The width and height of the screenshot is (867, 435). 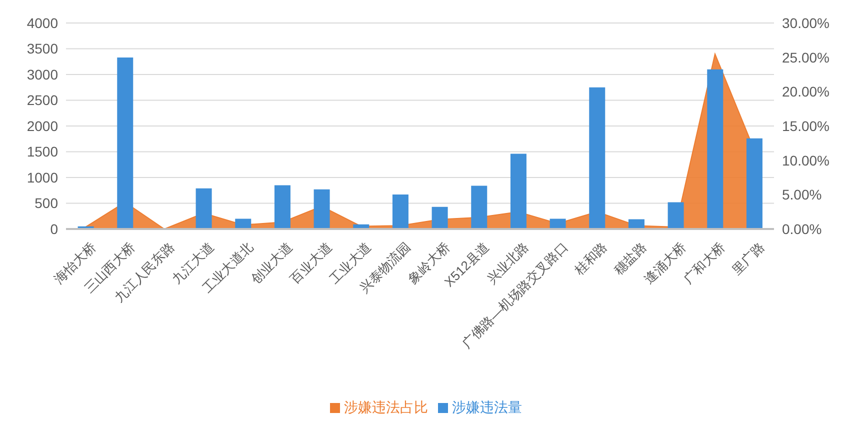 What do you see at coordinates (46, 203) in the screenshot?
I see `y-tick-label: 500` at bounding box center [46, 203].